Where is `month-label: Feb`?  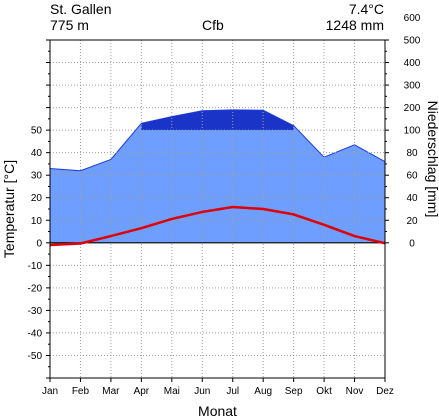
month-label: Feb is located at coordinates (81, 391).